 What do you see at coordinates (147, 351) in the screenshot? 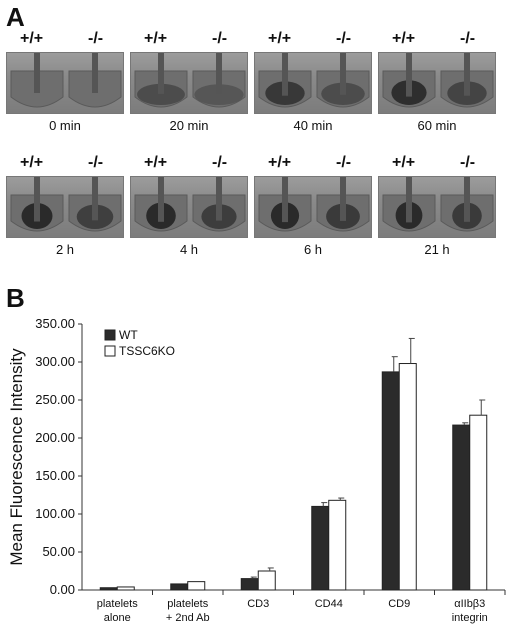
I see `legend-label-tssc6ko: TSSC6KO` at bounding box center [147, 351].